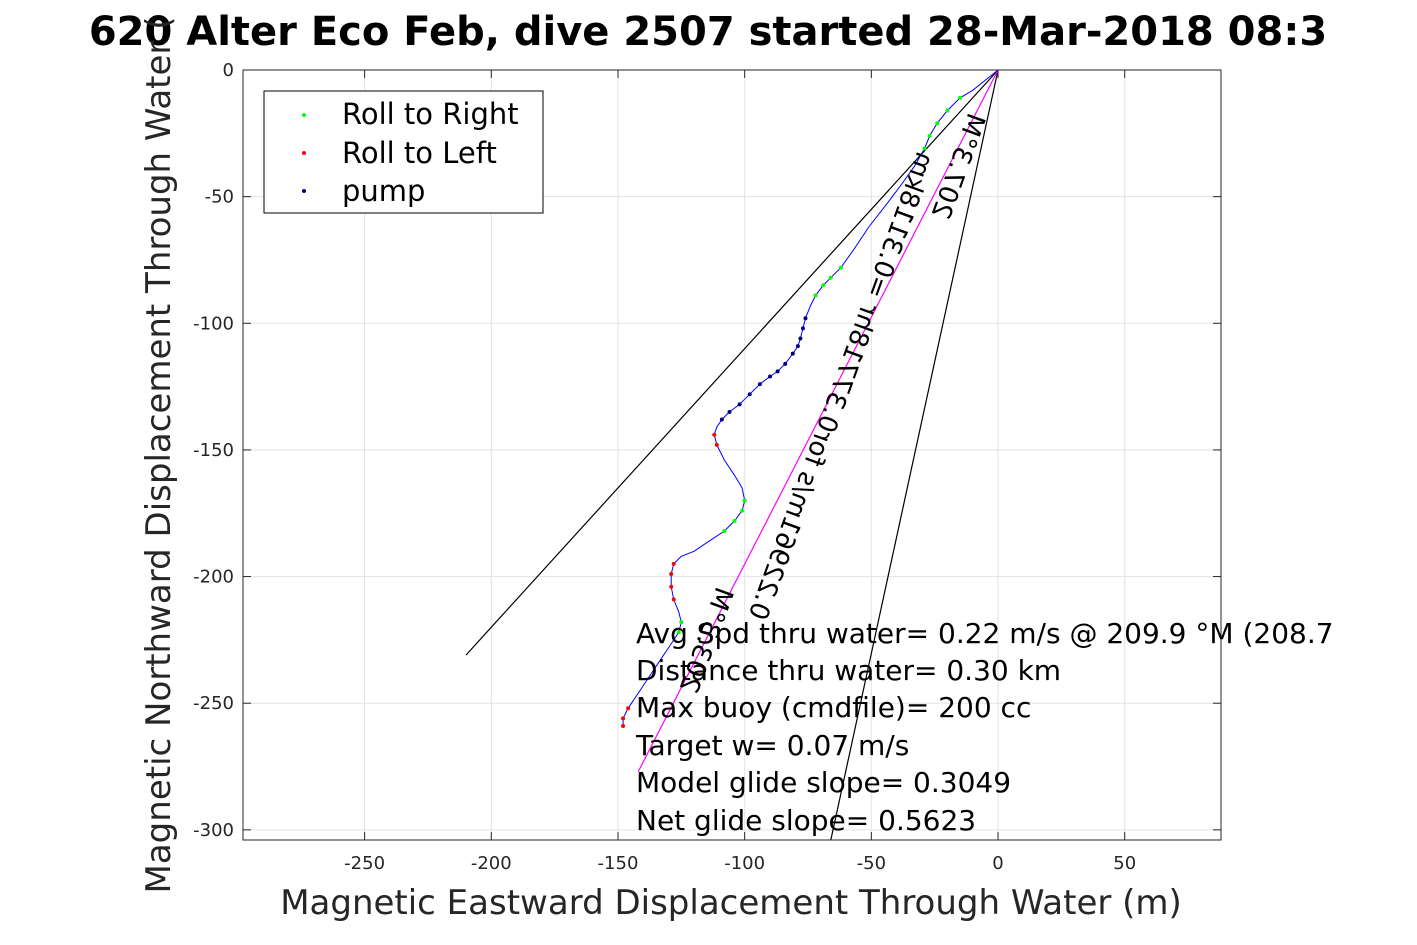 This screenshot has height=945, width=1417. What do you see at coordinates (383, 191) in the screenshot?
I see `legend-label-pump: pump` at bounding box center [383, 191].